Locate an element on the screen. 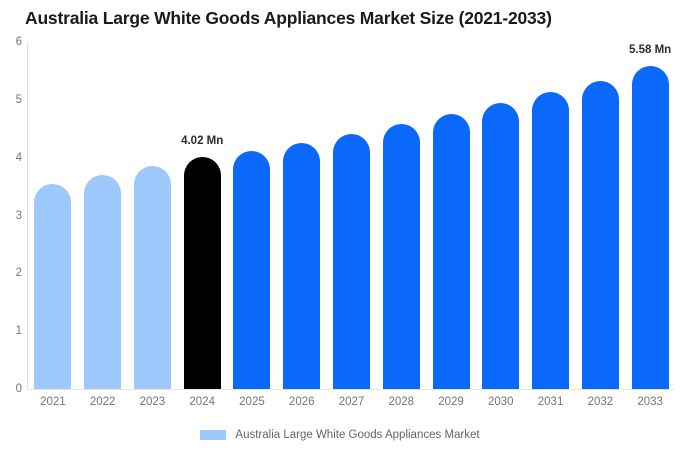  y-axis-tick-label: 4 is located at coordinates (18, 157).